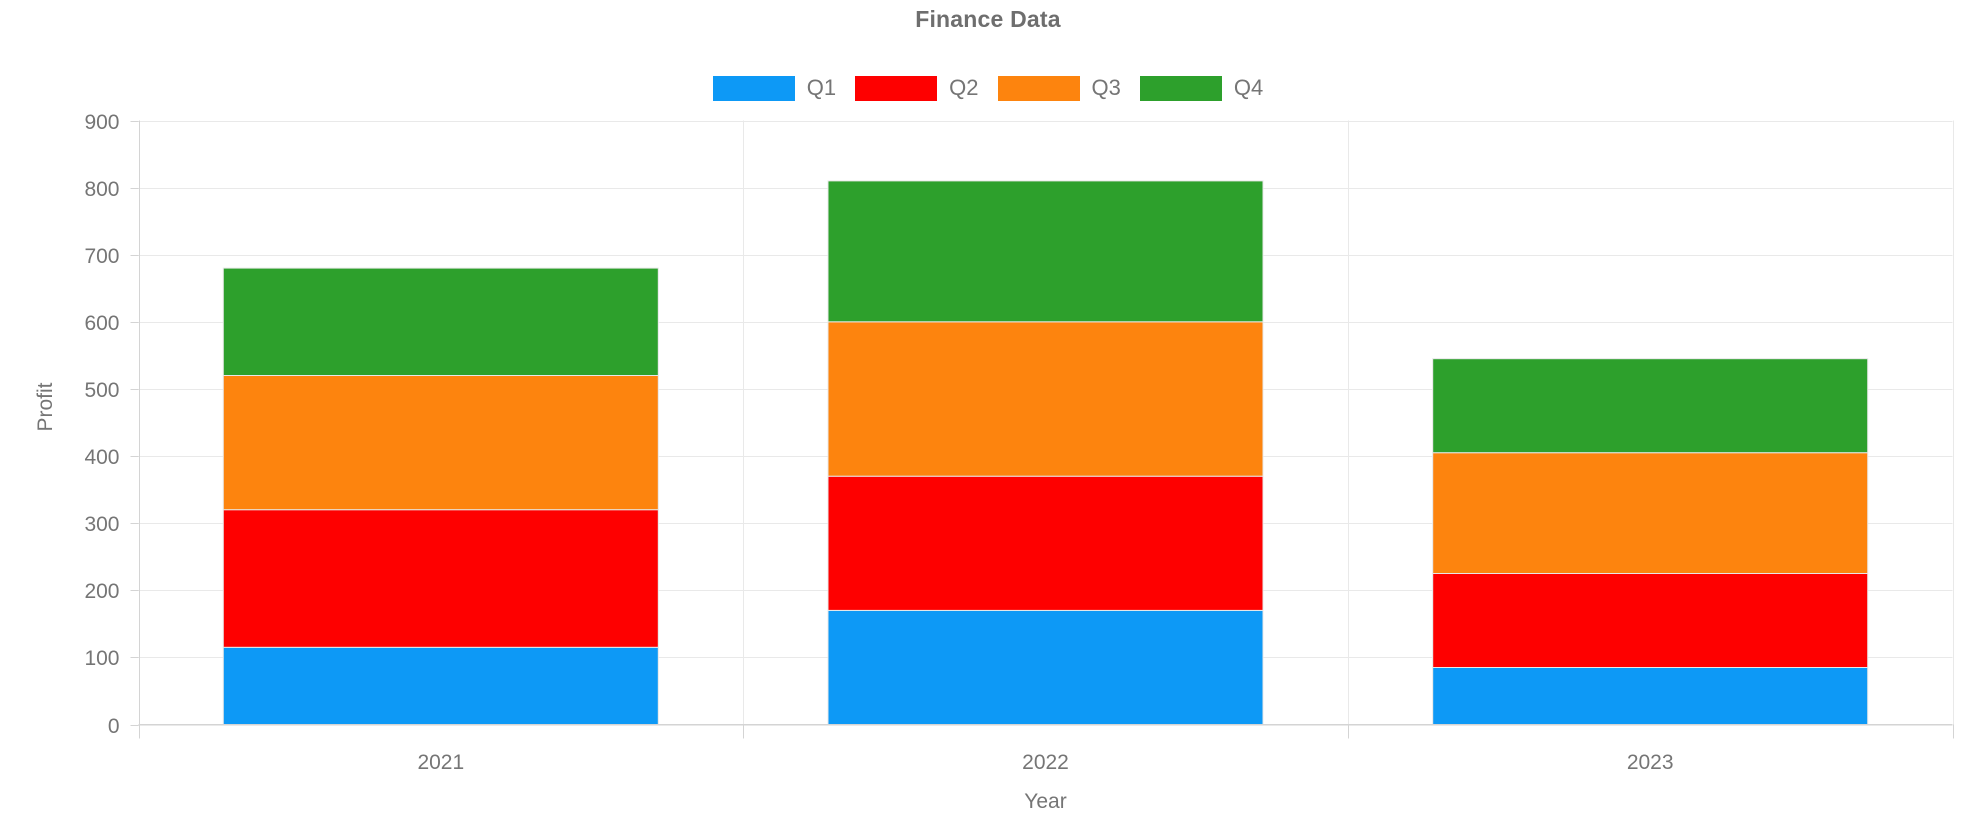 Image resolution: width=1976 pixels, height=830 pixels. What do you see at coordinates (45, 407) in the screenshot?
I see `y-axis-title: Profit` at bounding box center [45, 407].